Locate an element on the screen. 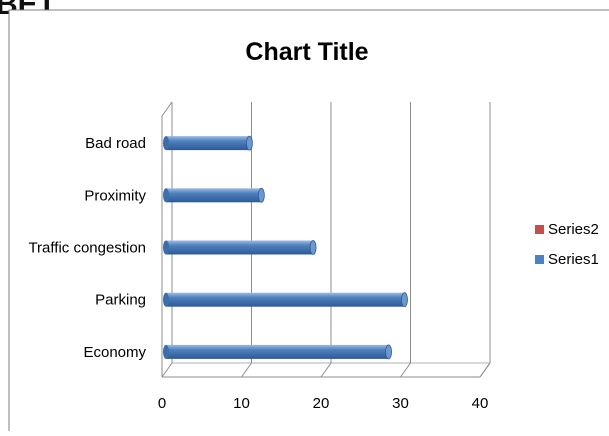  legend-label-series1: Series1 is located at coordinates (573, 259).